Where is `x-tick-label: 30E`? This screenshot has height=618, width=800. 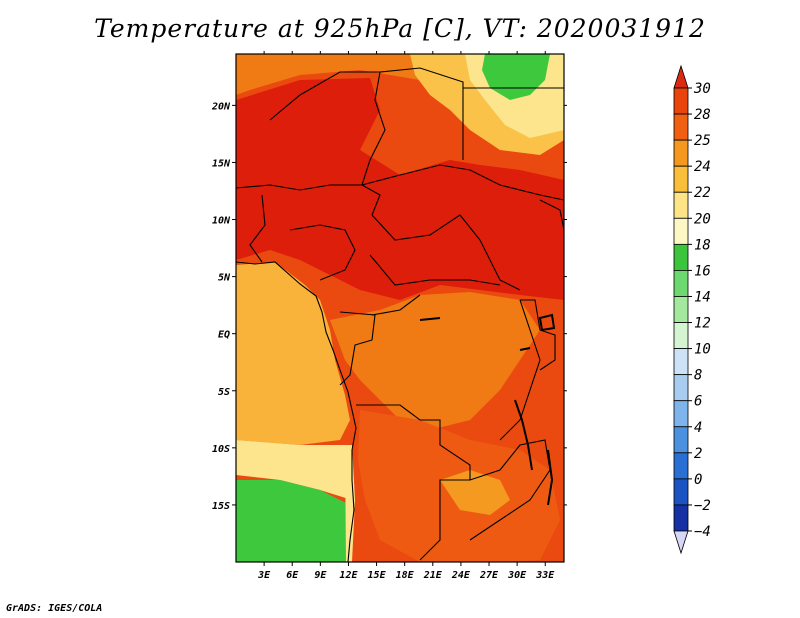
x-tick-label: 30E is located at coordinates (517, 575).